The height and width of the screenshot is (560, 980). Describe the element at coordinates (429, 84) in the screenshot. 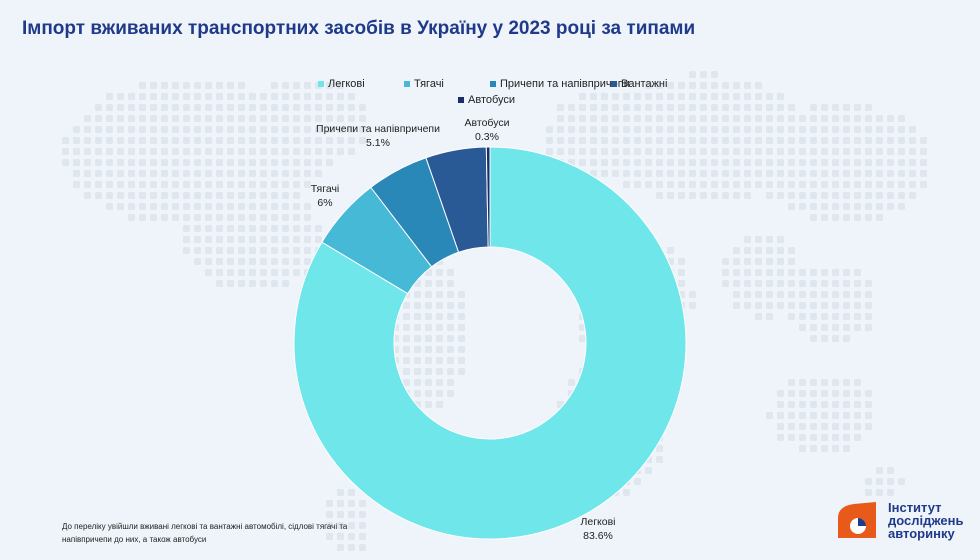

I see `legend-label-1: Тягачі` at that location.